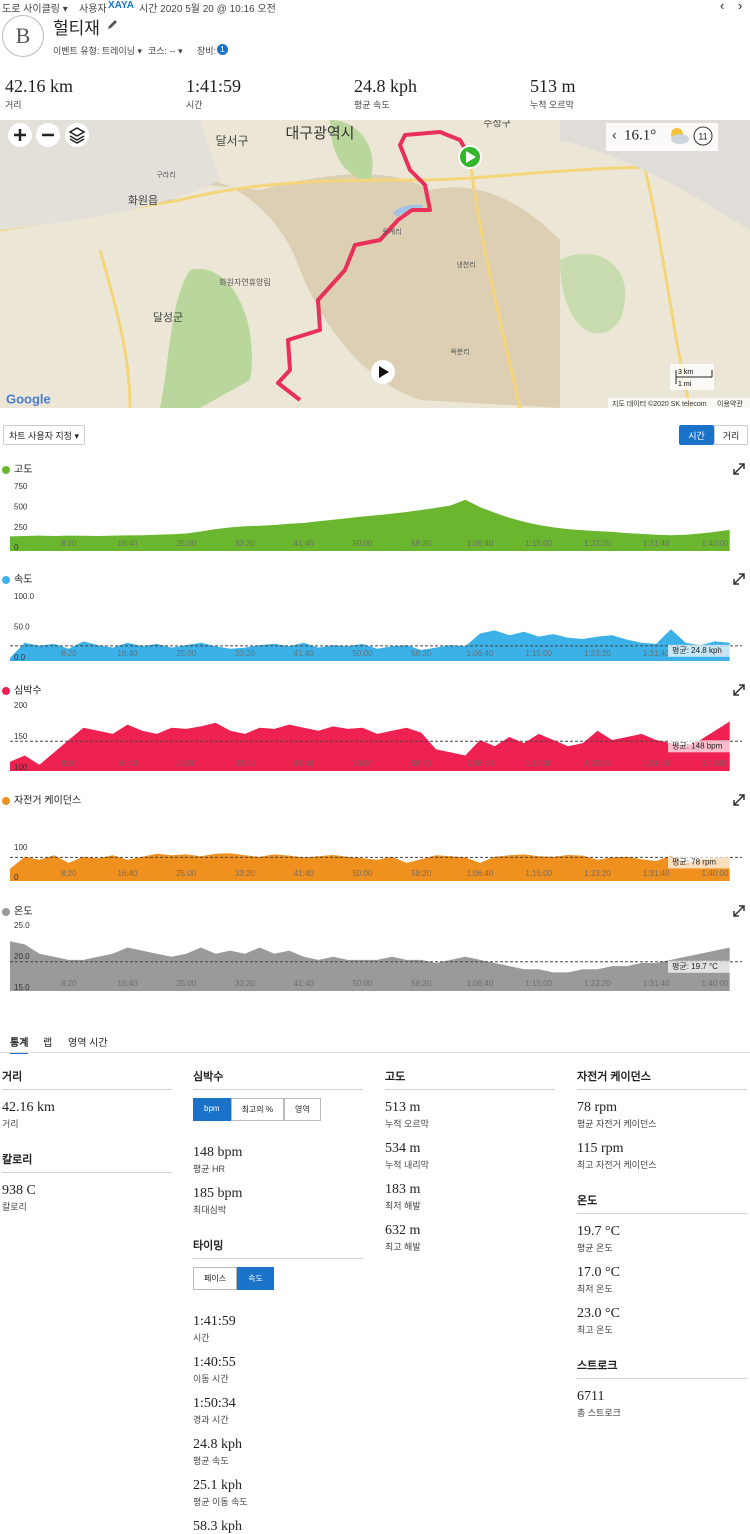  I want to click on edit-icon, so click(112, 24).